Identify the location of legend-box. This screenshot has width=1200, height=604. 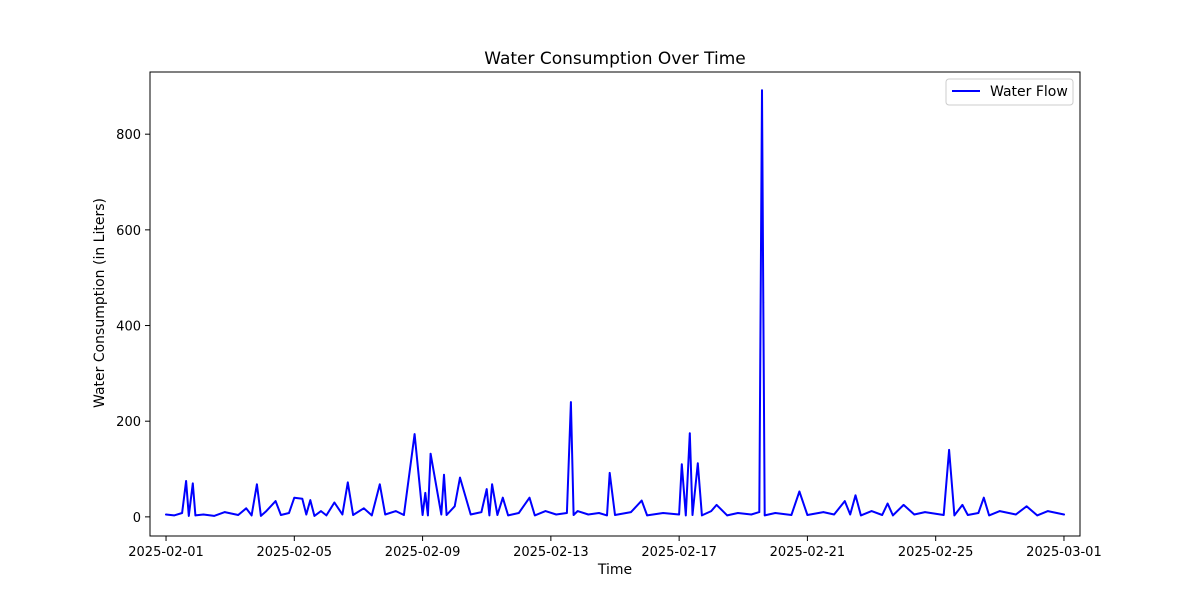
(1009, 92).